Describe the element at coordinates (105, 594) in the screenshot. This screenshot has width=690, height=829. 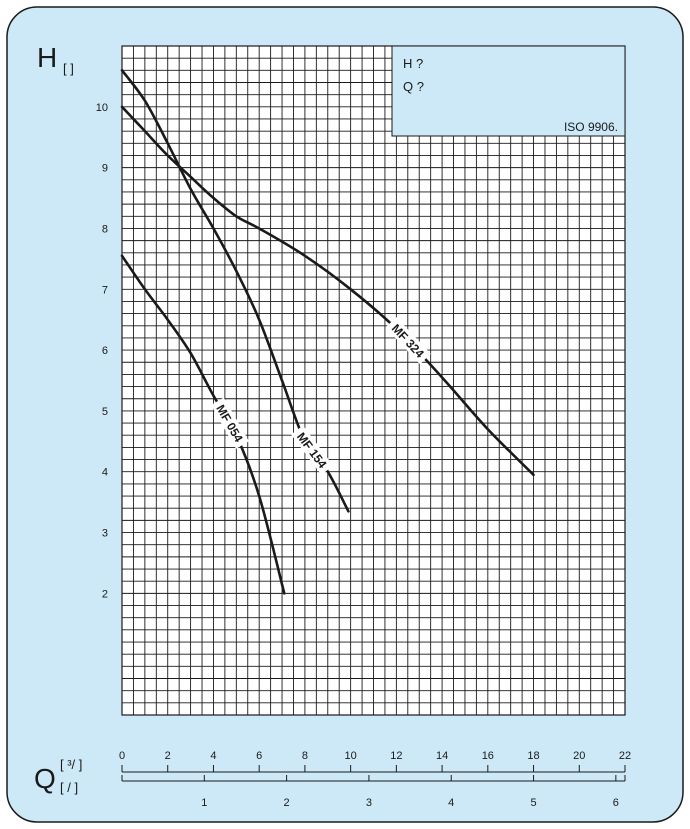
I see `y-tick-label: 2` at that location.